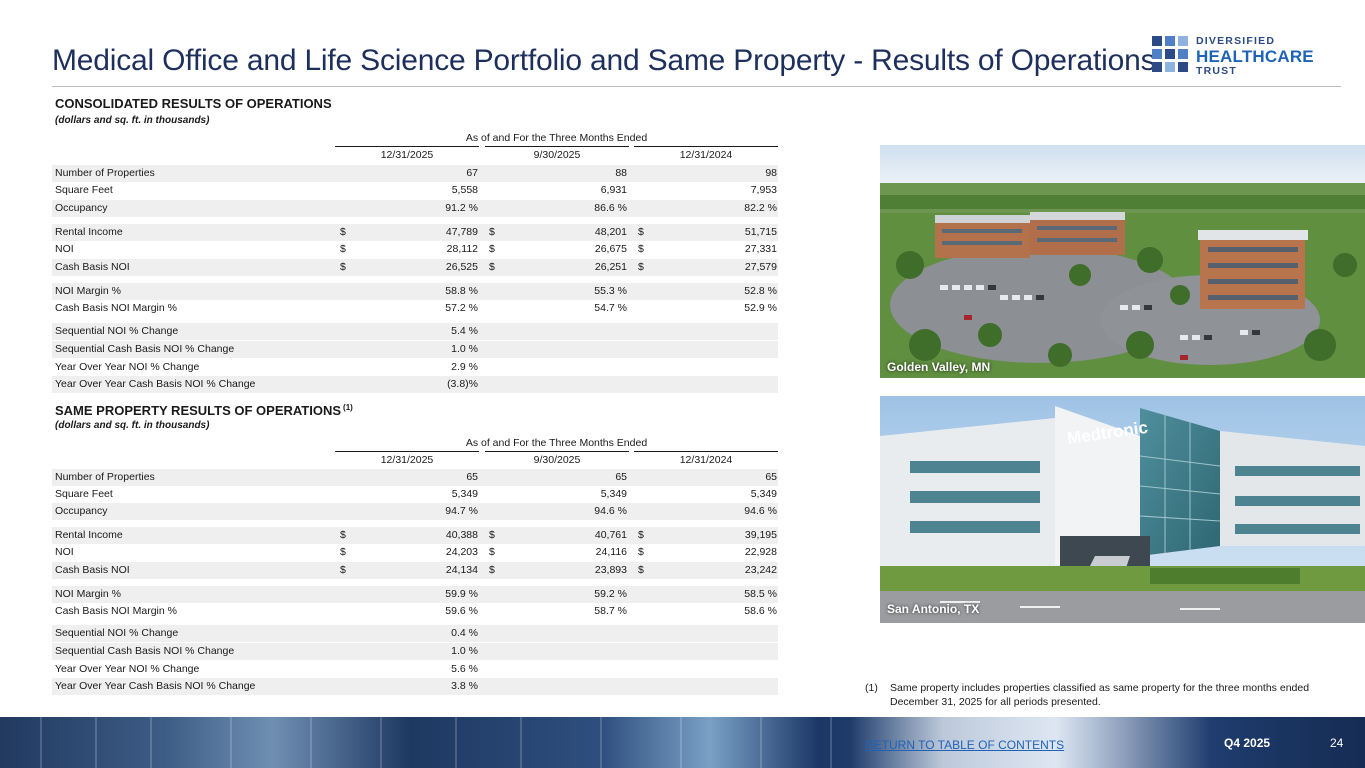 The height and width of the screenshot is (768, 1365). What do you see at coordinates (116, 611) in the screenshot?
I see `row-label: Cash Basis NOI Margin %` at bounding box center [116, 611].